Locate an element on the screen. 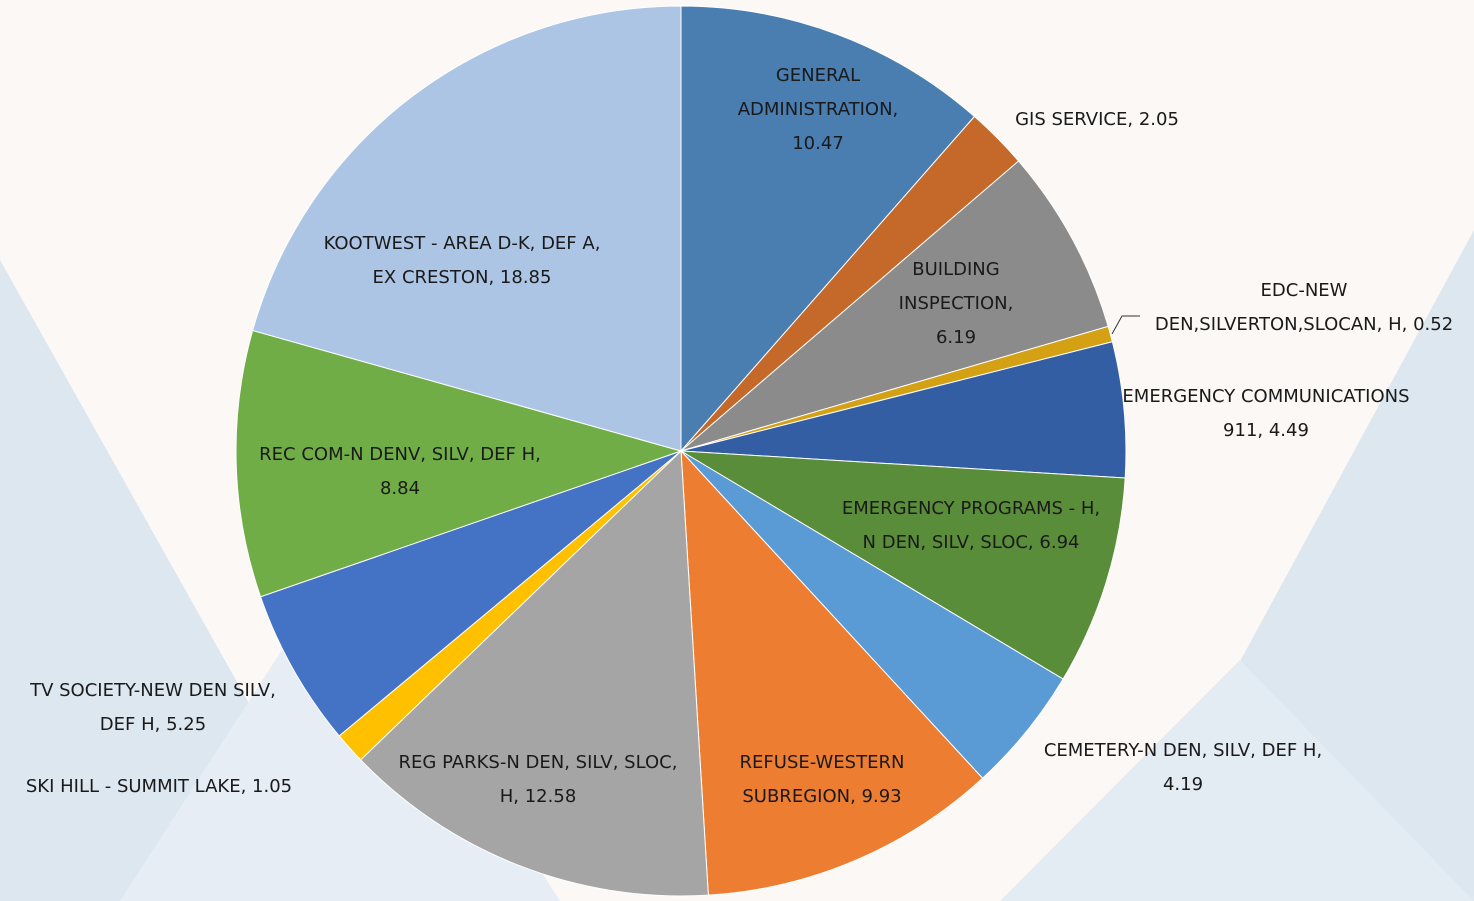 Image resolution: width=1474 pixels, height=901 pixels. data-label: BUILDING INSPECTION, 6.19 is located at coordinates (956, 304).